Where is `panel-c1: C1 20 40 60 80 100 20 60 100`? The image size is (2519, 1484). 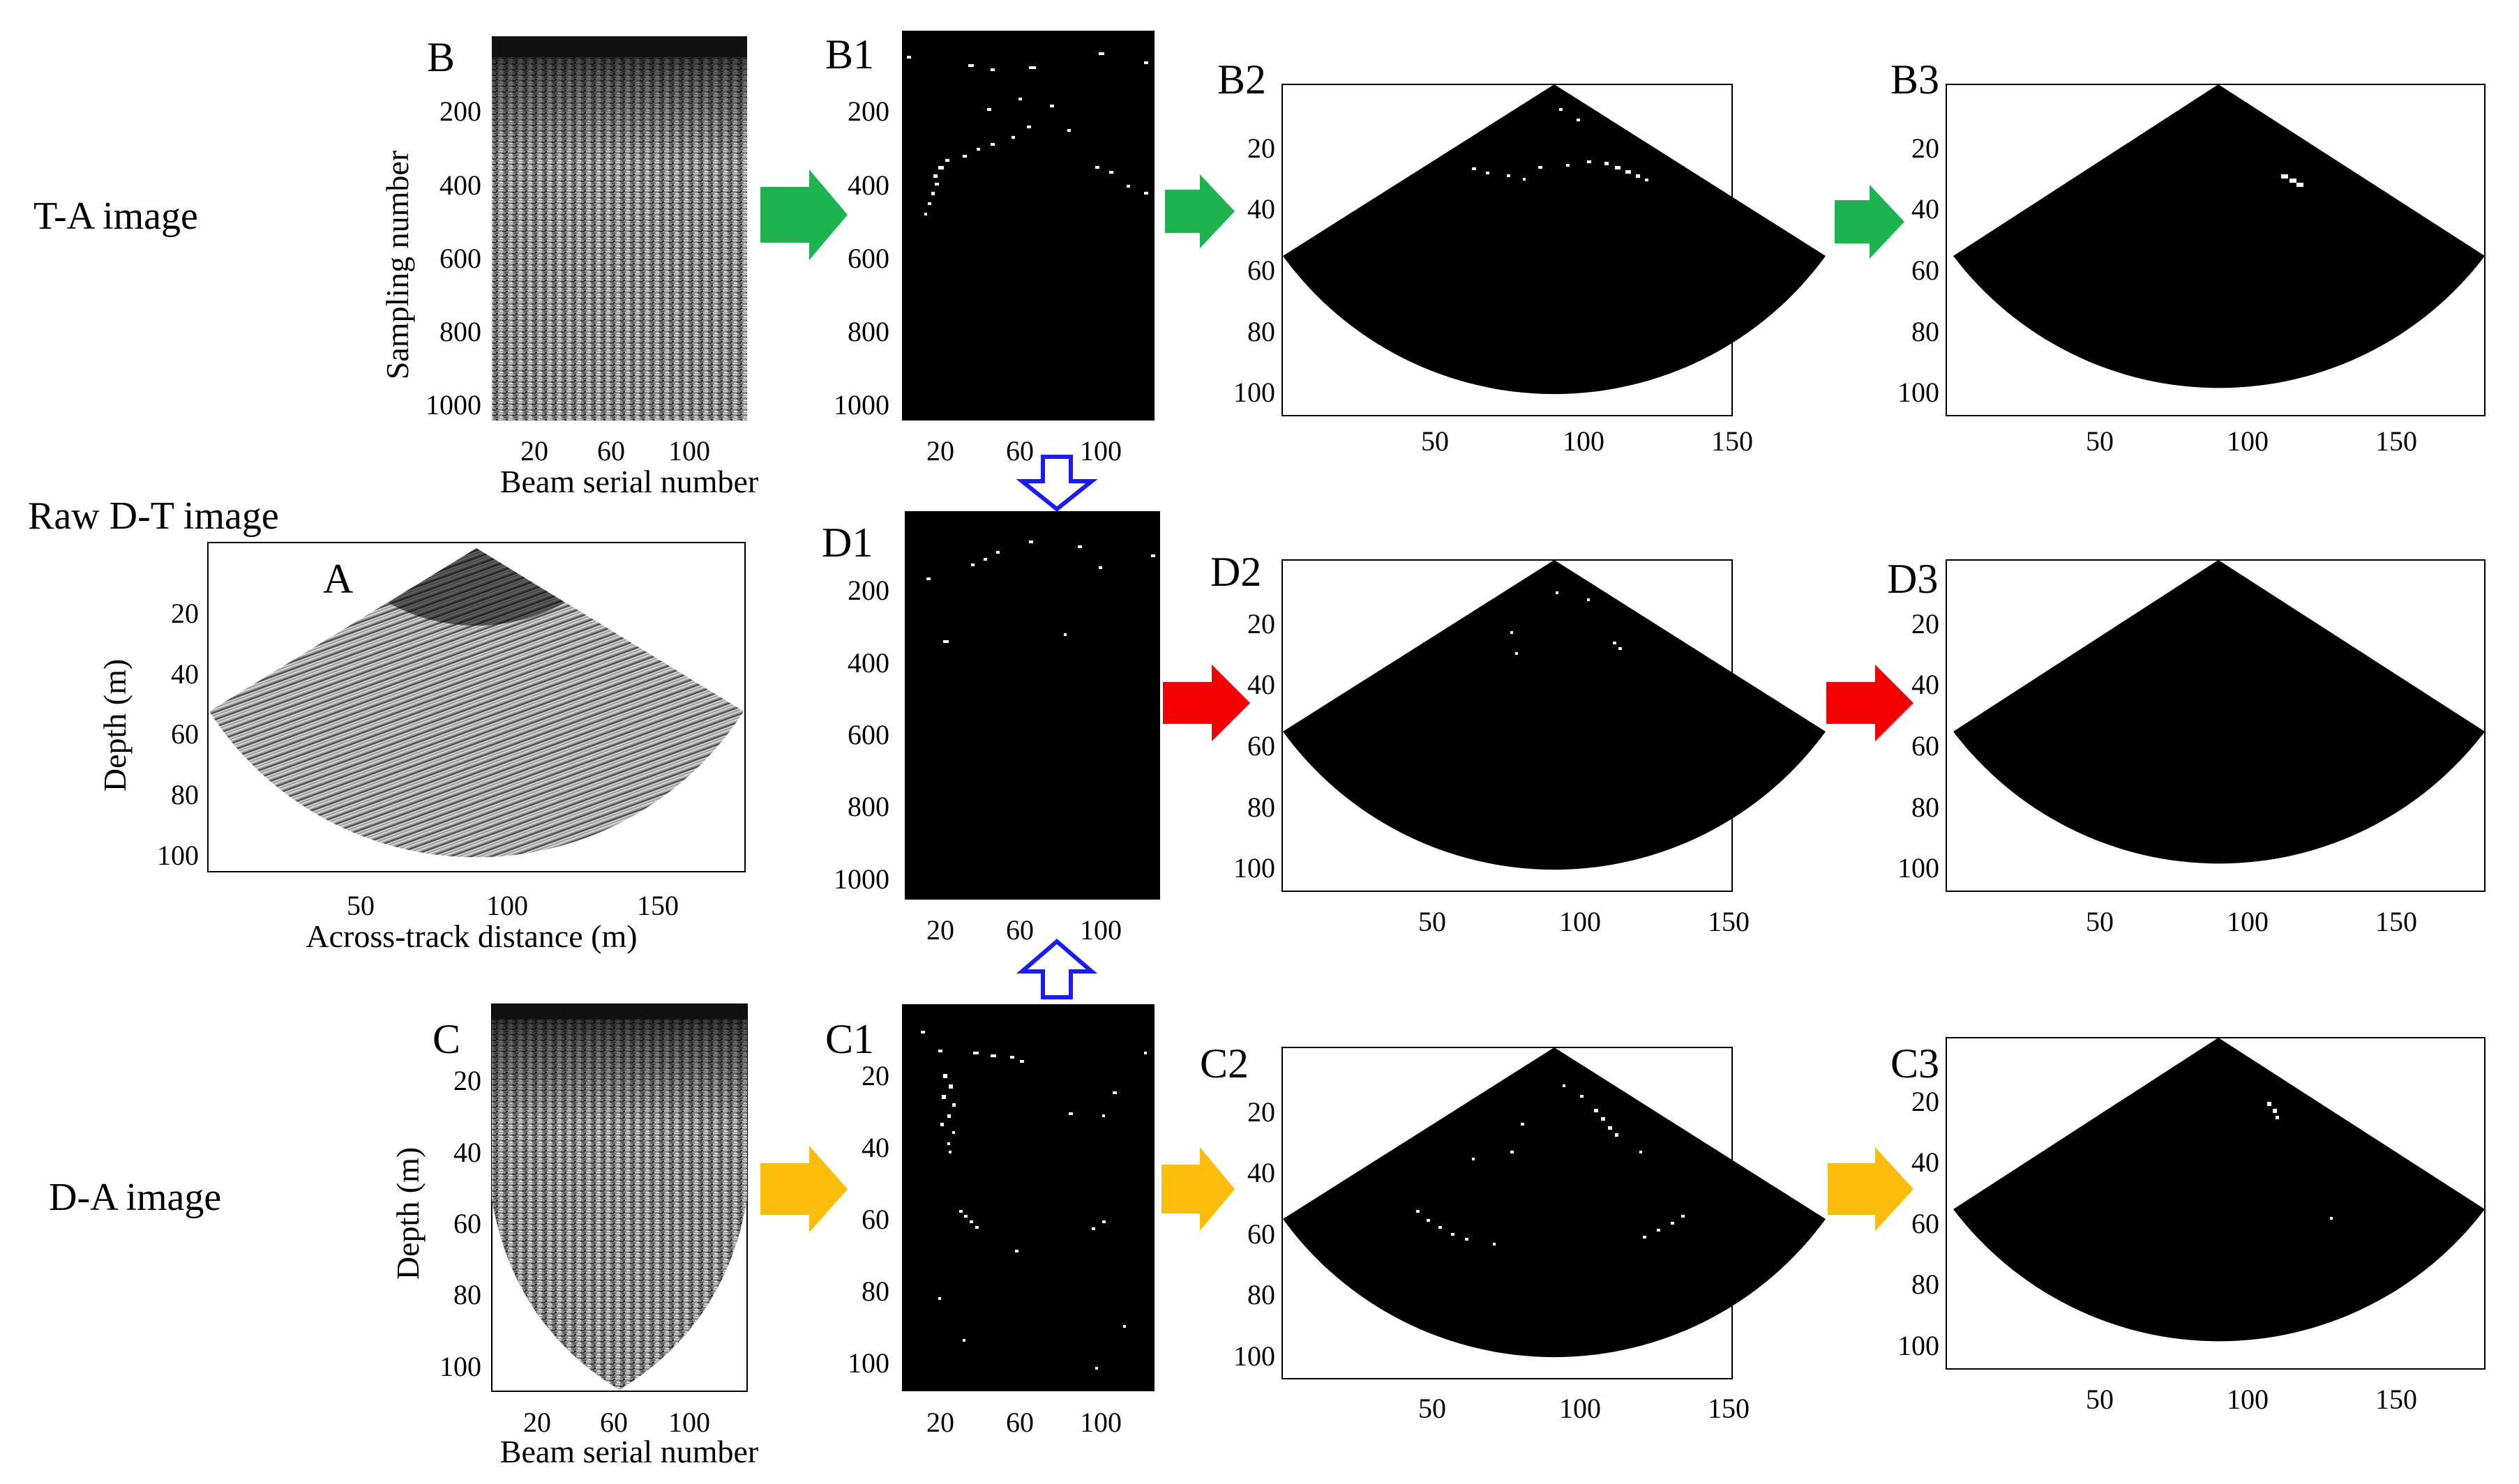
panel-c1: C1 20 40 60 80 100 20 60 100 is located at coordinates (990, 1221).